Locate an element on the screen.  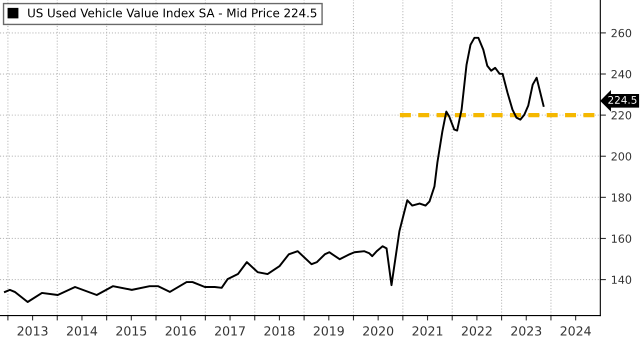
x-tick-label: 2023 is located at coordinates (526, 331).